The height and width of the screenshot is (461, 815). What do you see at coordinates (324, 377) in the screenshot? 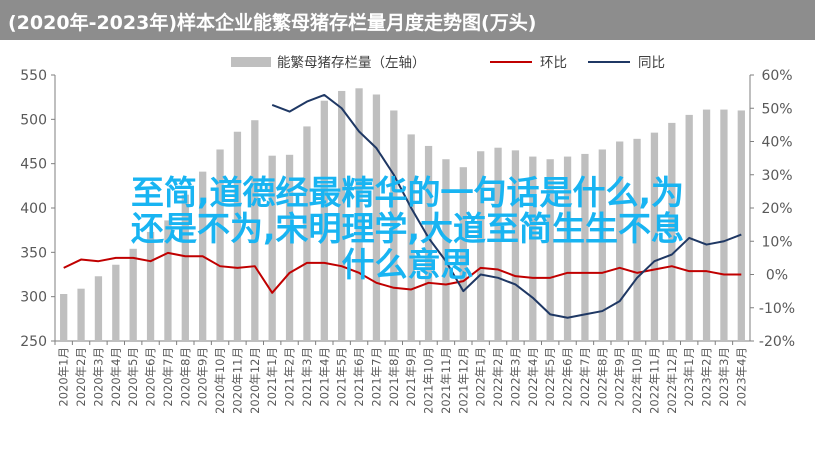
I see `x-tick-label: 2021年4月` at bounding box center [324, 377].